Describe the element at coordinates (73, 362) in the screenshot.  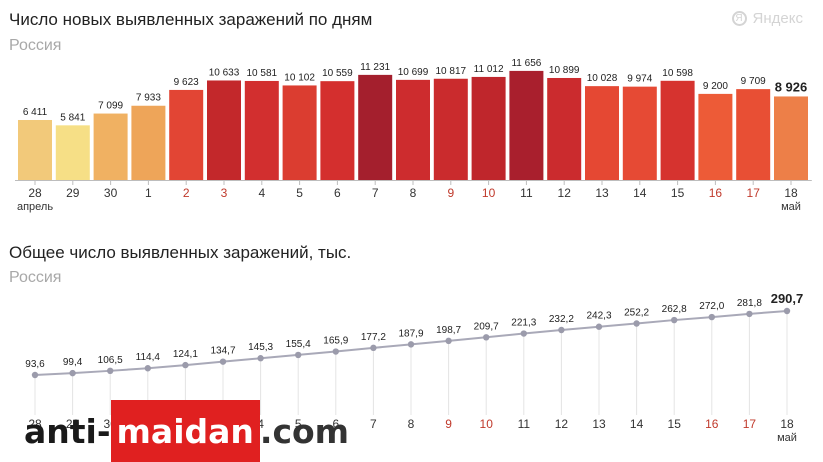
I see `point-value-label: 99,4` at that location.